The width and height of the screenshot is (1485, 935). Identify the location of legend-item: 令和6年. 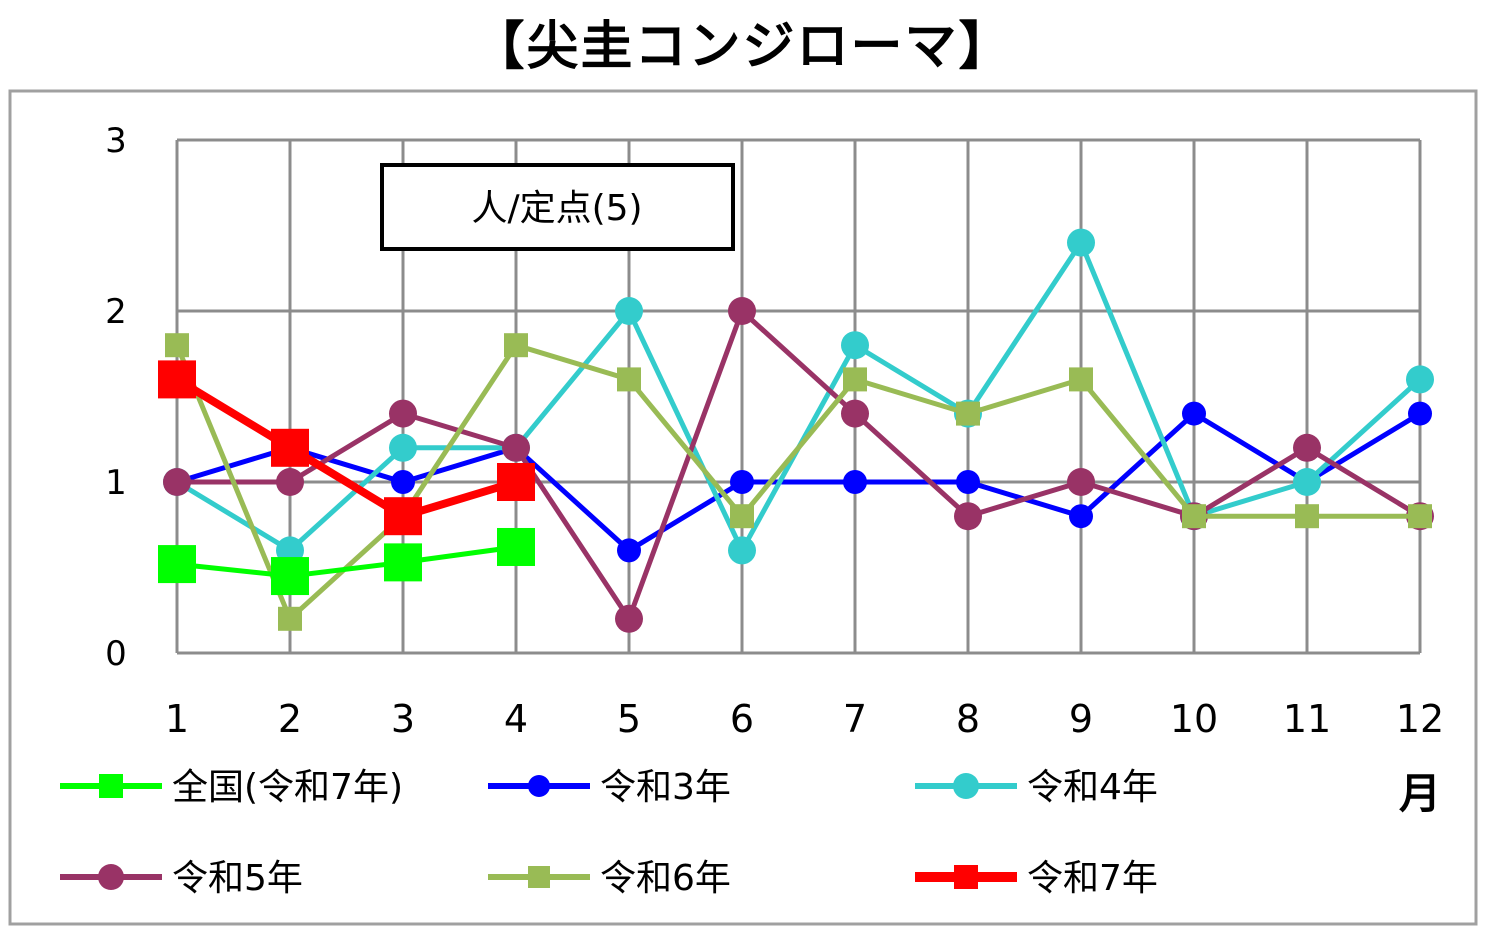
(609, 878).